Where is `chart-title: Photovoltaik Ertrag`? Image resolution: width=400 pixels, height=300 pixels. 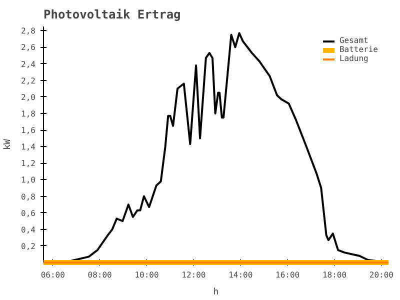 chart-title: Photovoltaik Ertrag is located at coordinates (112, 15).